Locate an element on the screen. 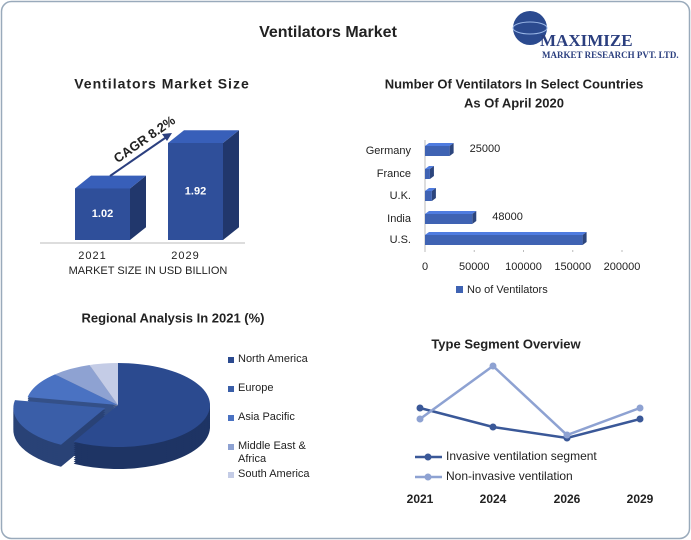 Image resolution: width=691 pixels, height=540 pixels. cagr-arrowhead is located at coordinates (167, 137).